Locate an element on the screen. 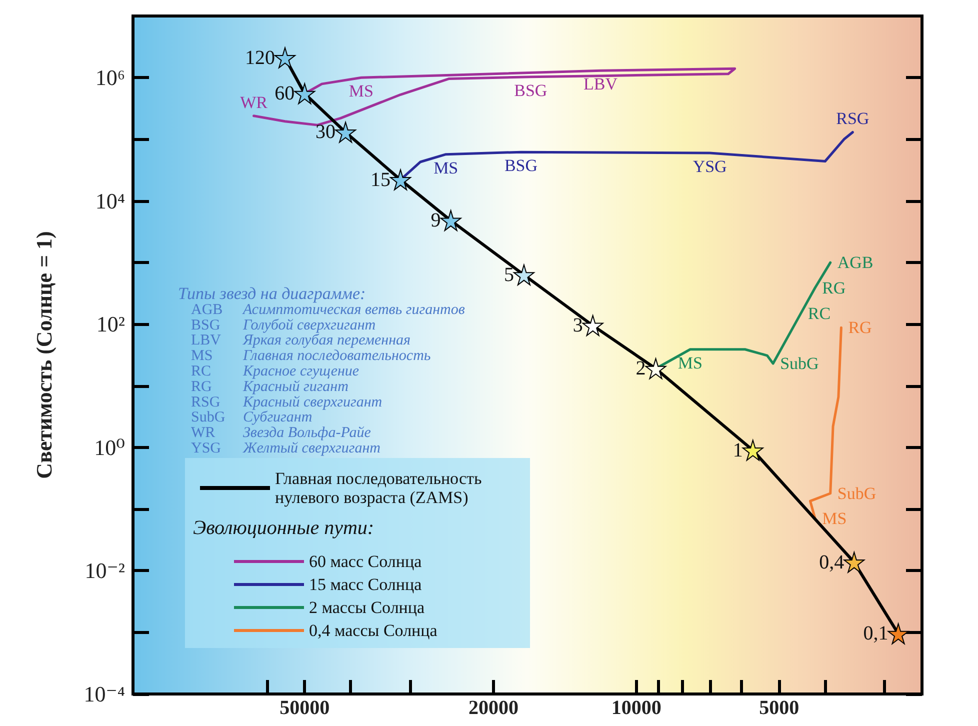  text: MS Главная последовательность is located at coordinates (311, 356).